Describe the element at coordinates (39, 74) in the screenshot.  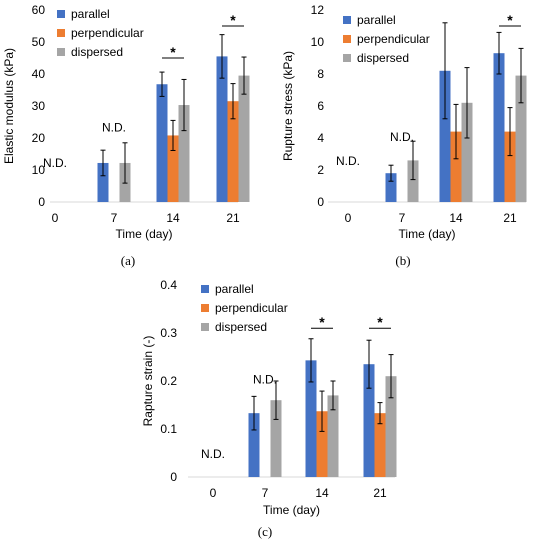
I see `y-tick-label: 40` at that location.